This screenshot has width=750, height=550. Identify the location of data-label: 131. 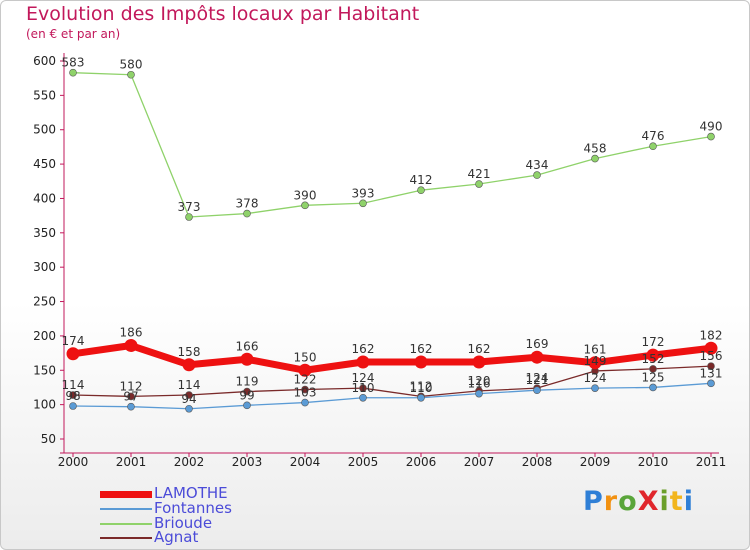
(711, 373).